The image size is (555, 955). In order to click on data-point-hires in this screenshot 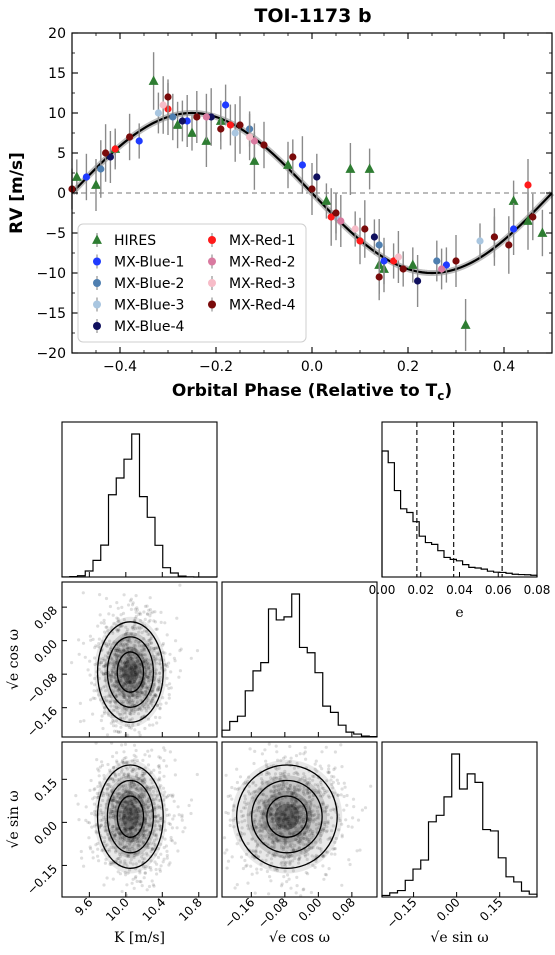, I will do `click(192, 132)`.